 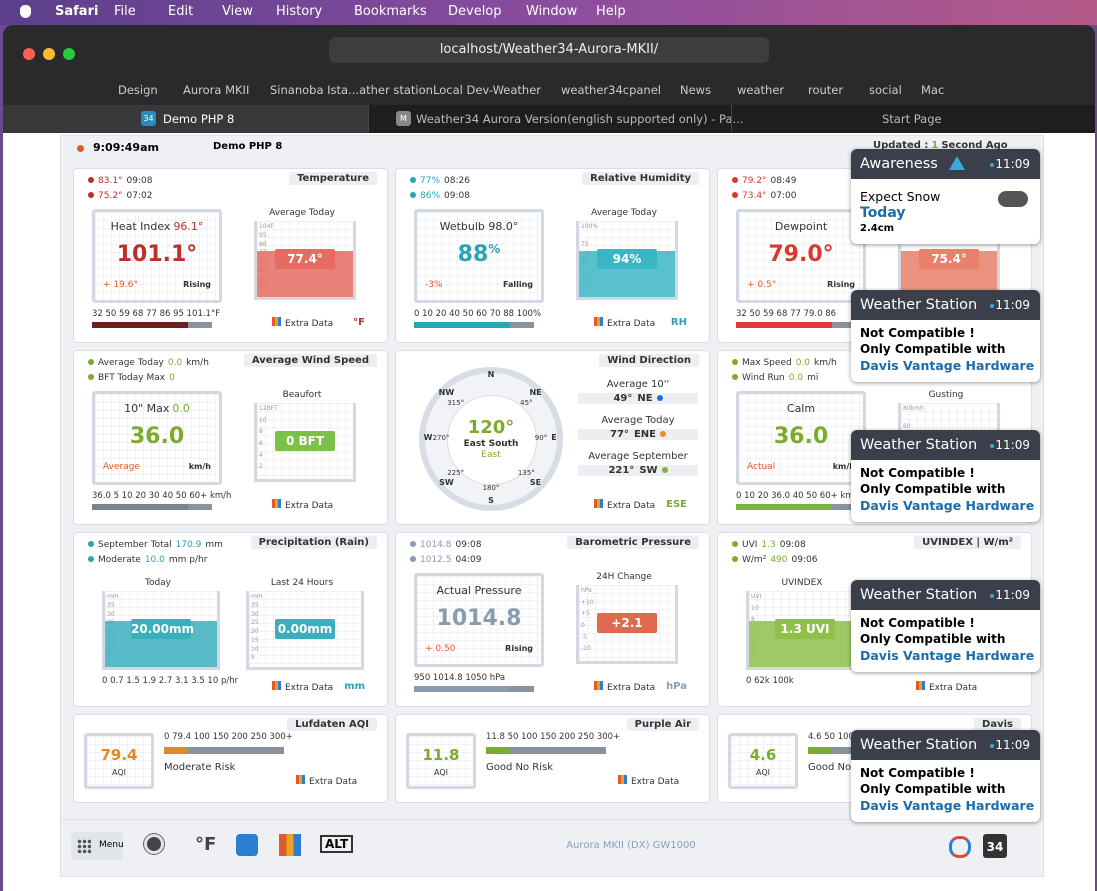 I want to click on stat: 75.2° 07:02, so click(x=122, y=196).